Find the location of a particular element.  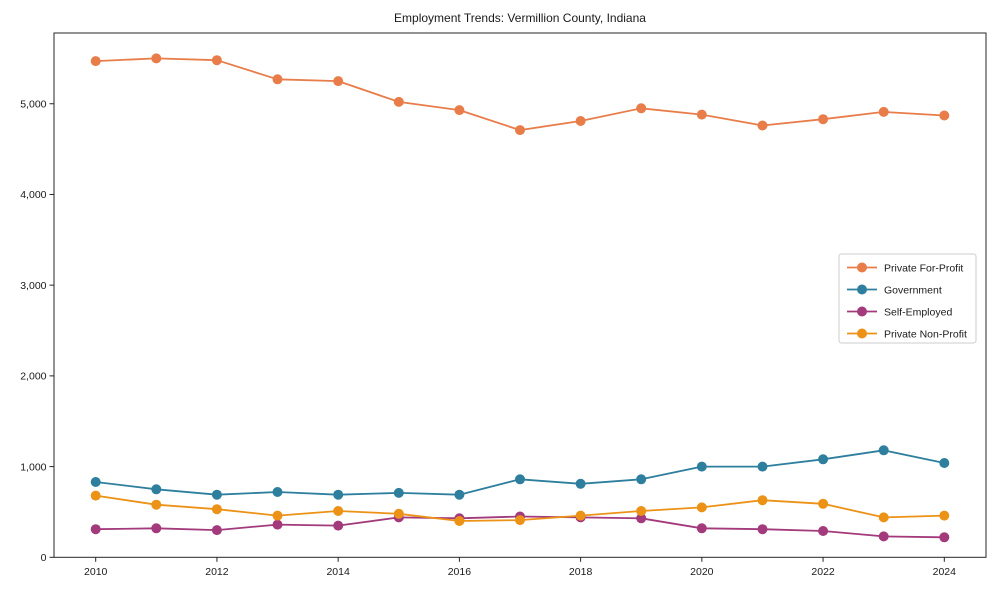

y-tick-label: 0 is located at coordinates (44, 558).